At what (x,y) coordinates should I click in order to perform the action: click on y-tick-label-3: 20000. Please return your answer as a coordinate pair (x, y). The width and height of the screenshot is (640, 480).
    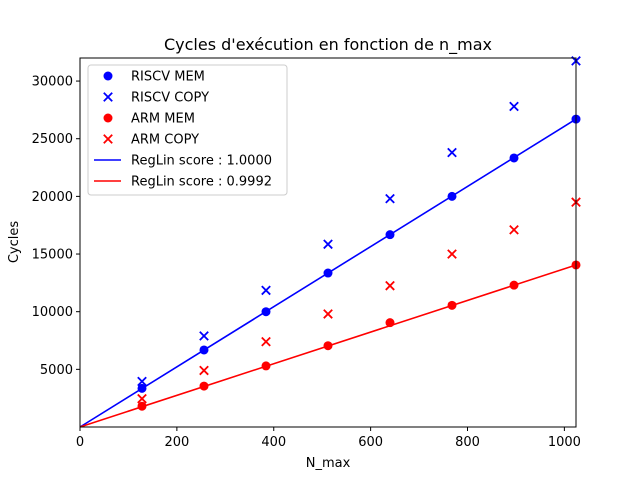
    Looking at the image, I should click on (52, 197).